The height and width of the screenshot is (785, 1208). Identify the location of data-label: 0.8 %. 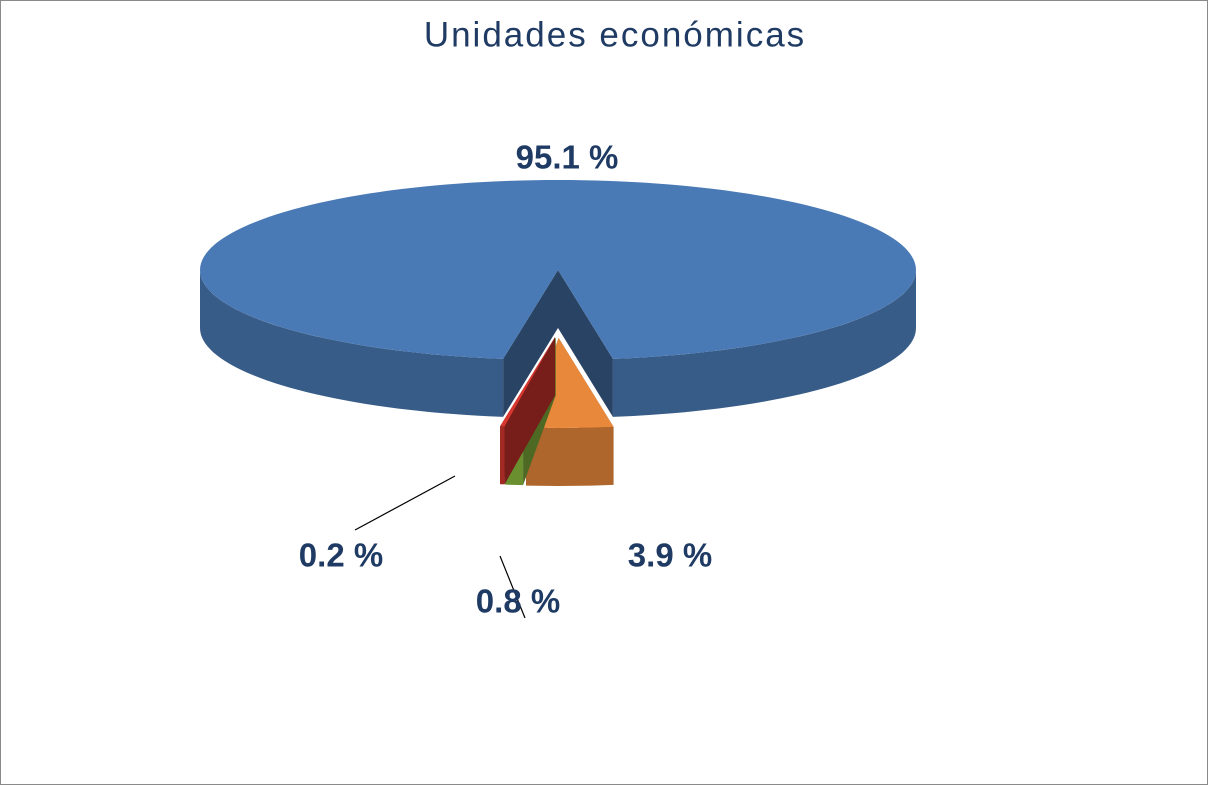
(518, 601).